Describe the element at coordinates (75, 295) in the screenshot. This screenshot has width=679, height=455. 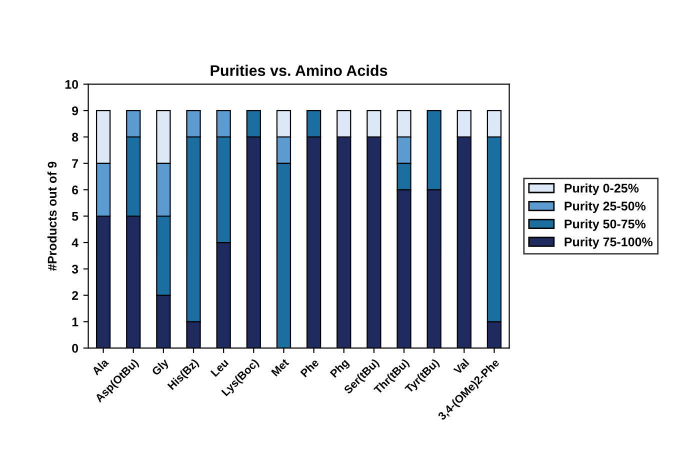
I see `y-tick-label: 2` at that location.